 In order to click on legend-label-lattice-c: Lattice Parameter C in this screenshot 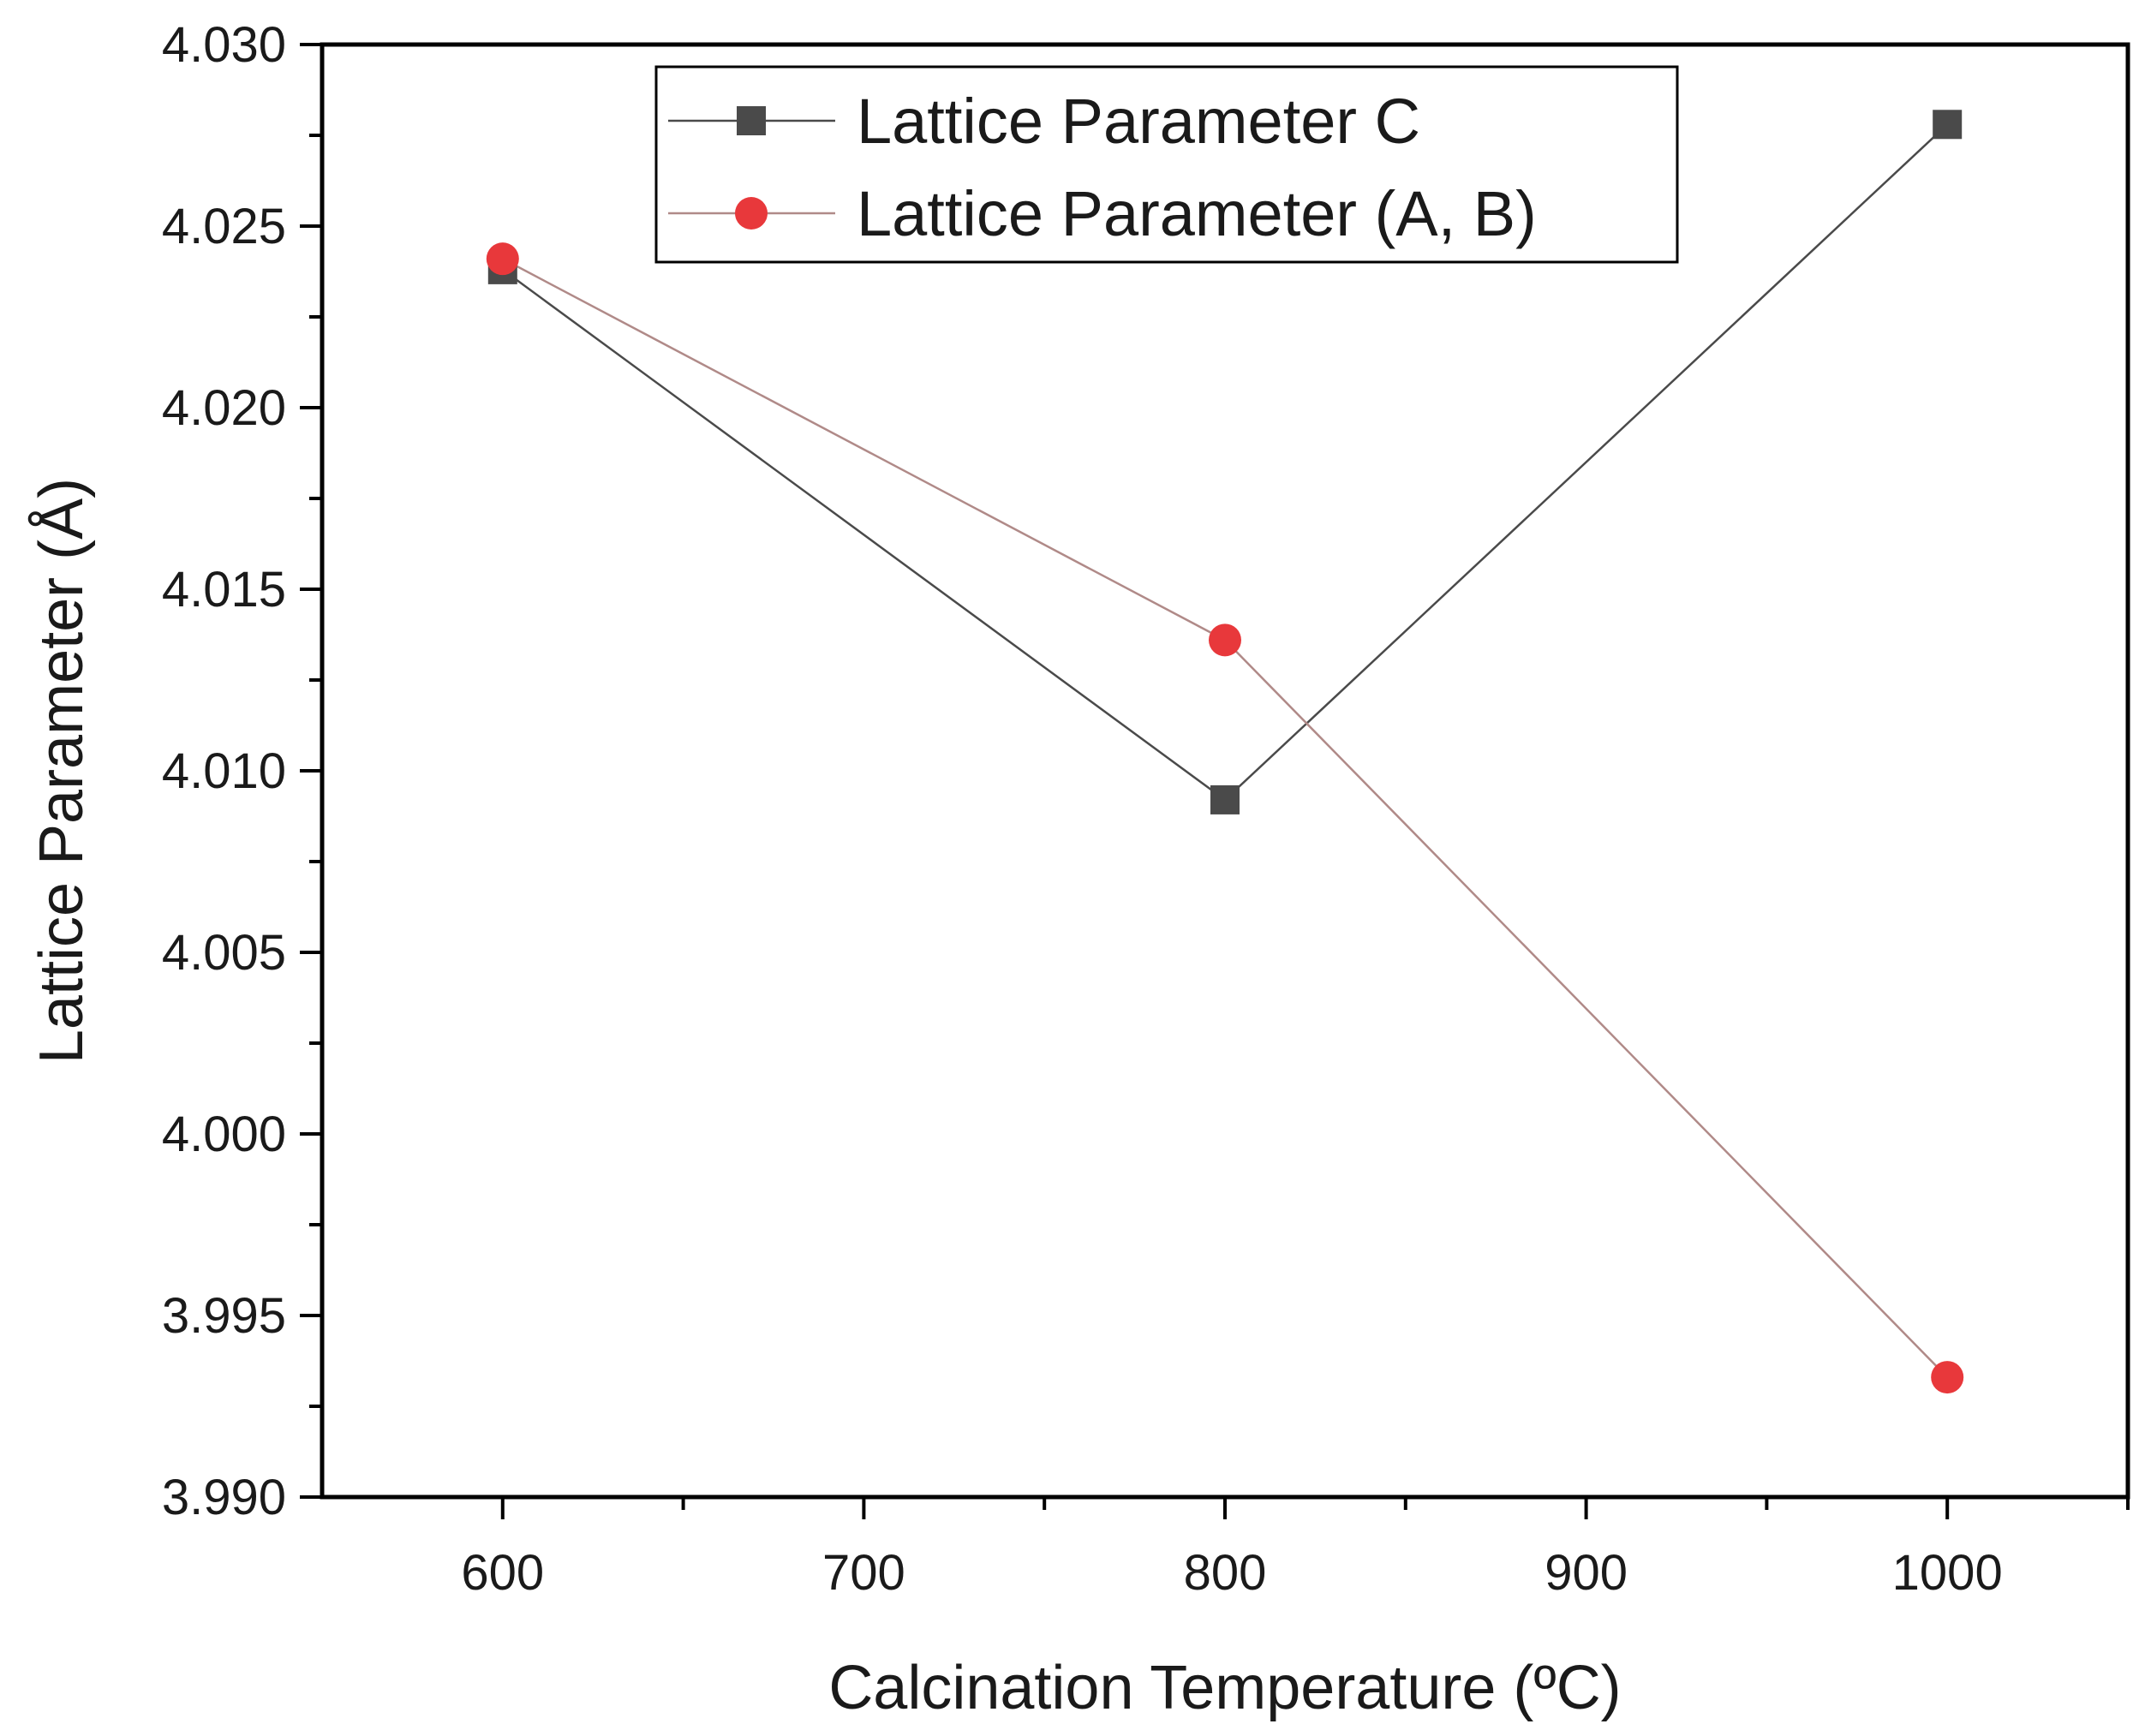, I will do `click(1138, 121)`.